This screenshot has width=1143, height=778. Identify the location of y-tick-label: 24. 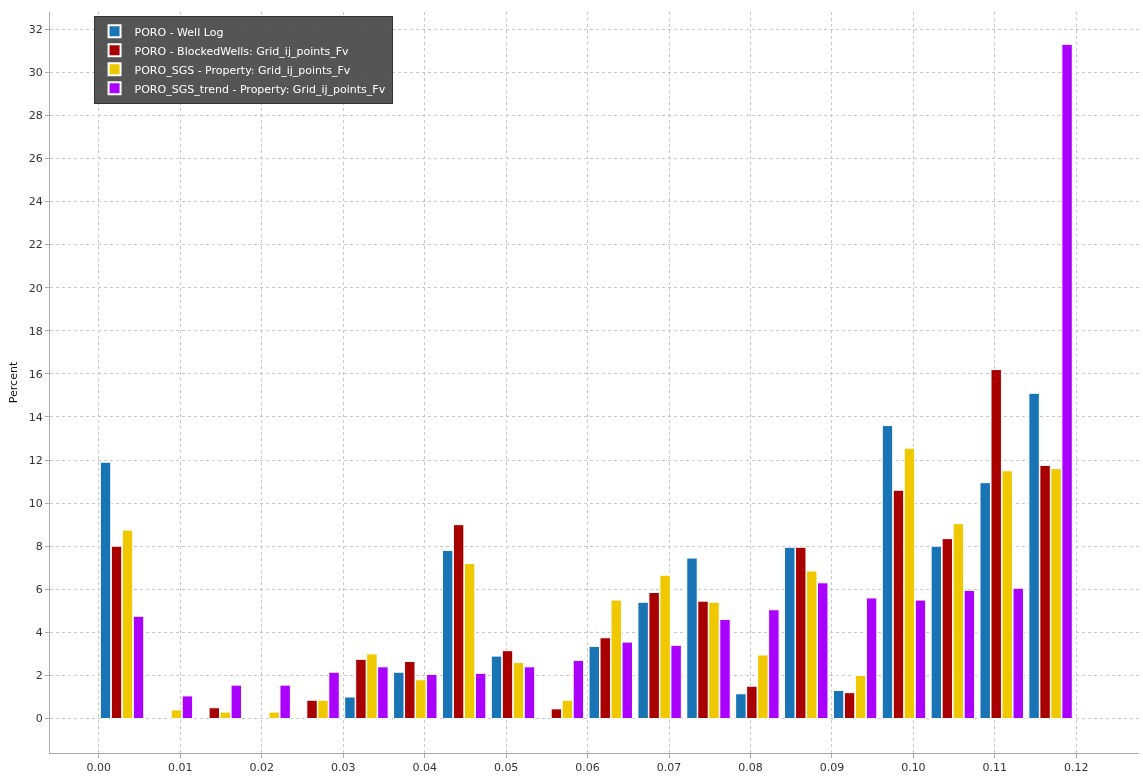
(35, 202).